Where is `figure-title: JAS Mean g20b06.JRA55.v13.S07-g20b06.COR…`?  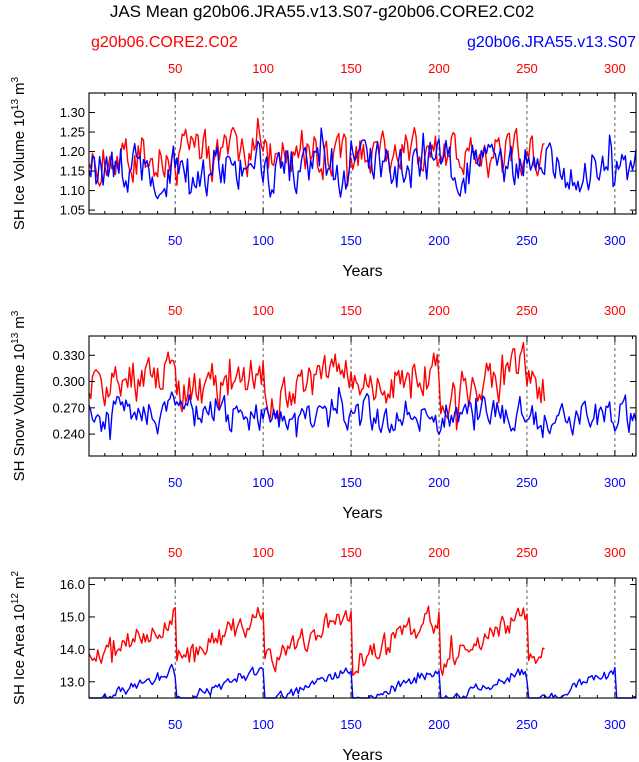 figure-title: JAS Mean g20b06.JRA55.v13.S07-g20b06.COR… is located at coordinates (322, 11).